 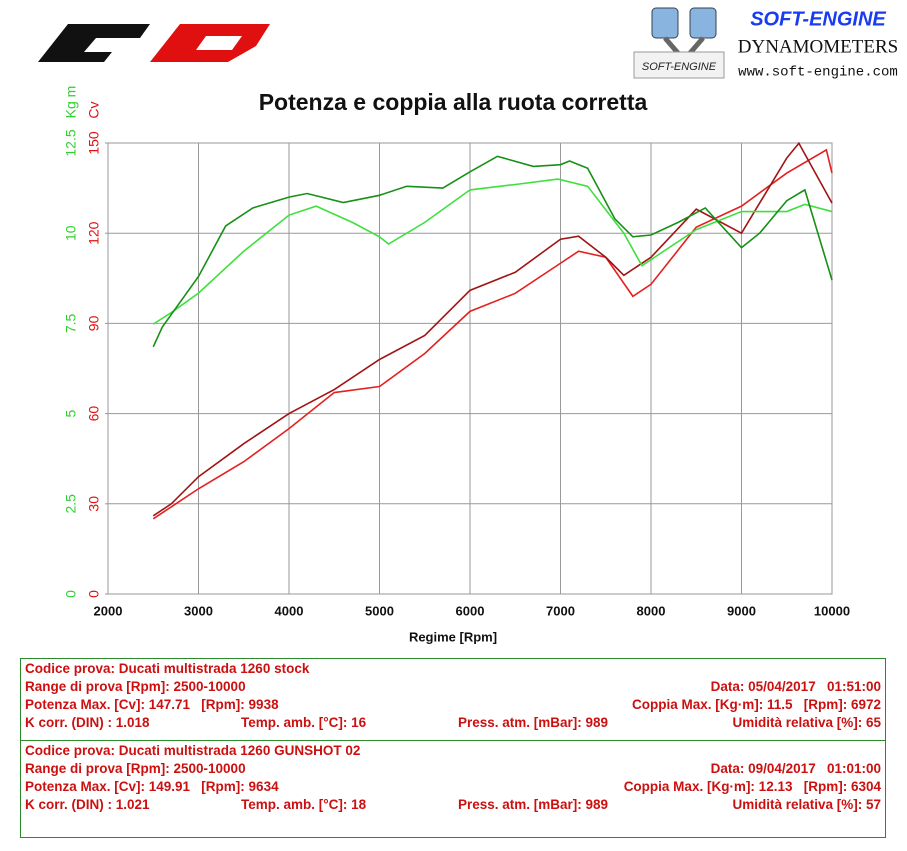 What do you see at coordinates (756, 704) in the screenshot?
I see `info-text: Coppia Max. [Kg·m]: 11.5 [Rpm]: 6972` at bounding box center [756, 704].